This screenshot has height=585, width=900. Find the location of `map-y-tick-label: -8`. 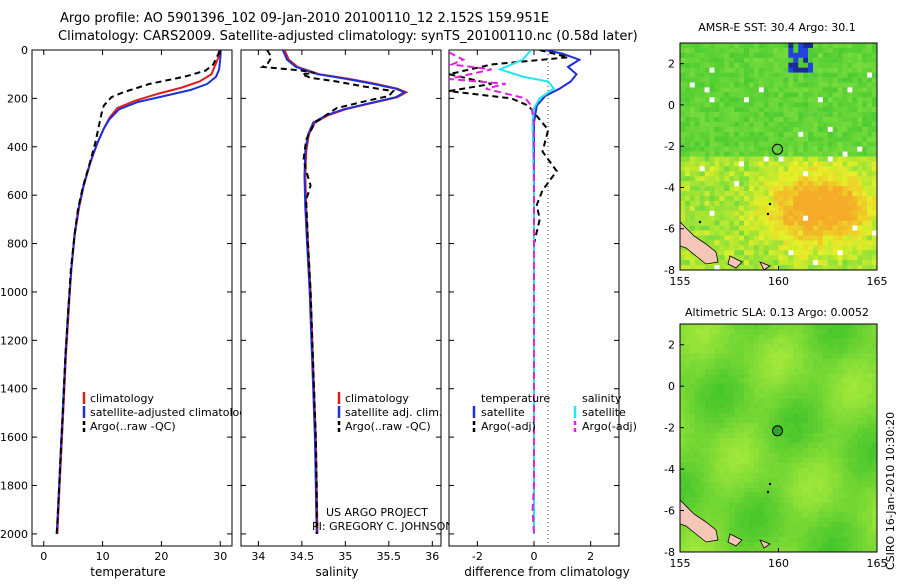

map-y-tick-label: -8 is located at coordinates (669, 270).